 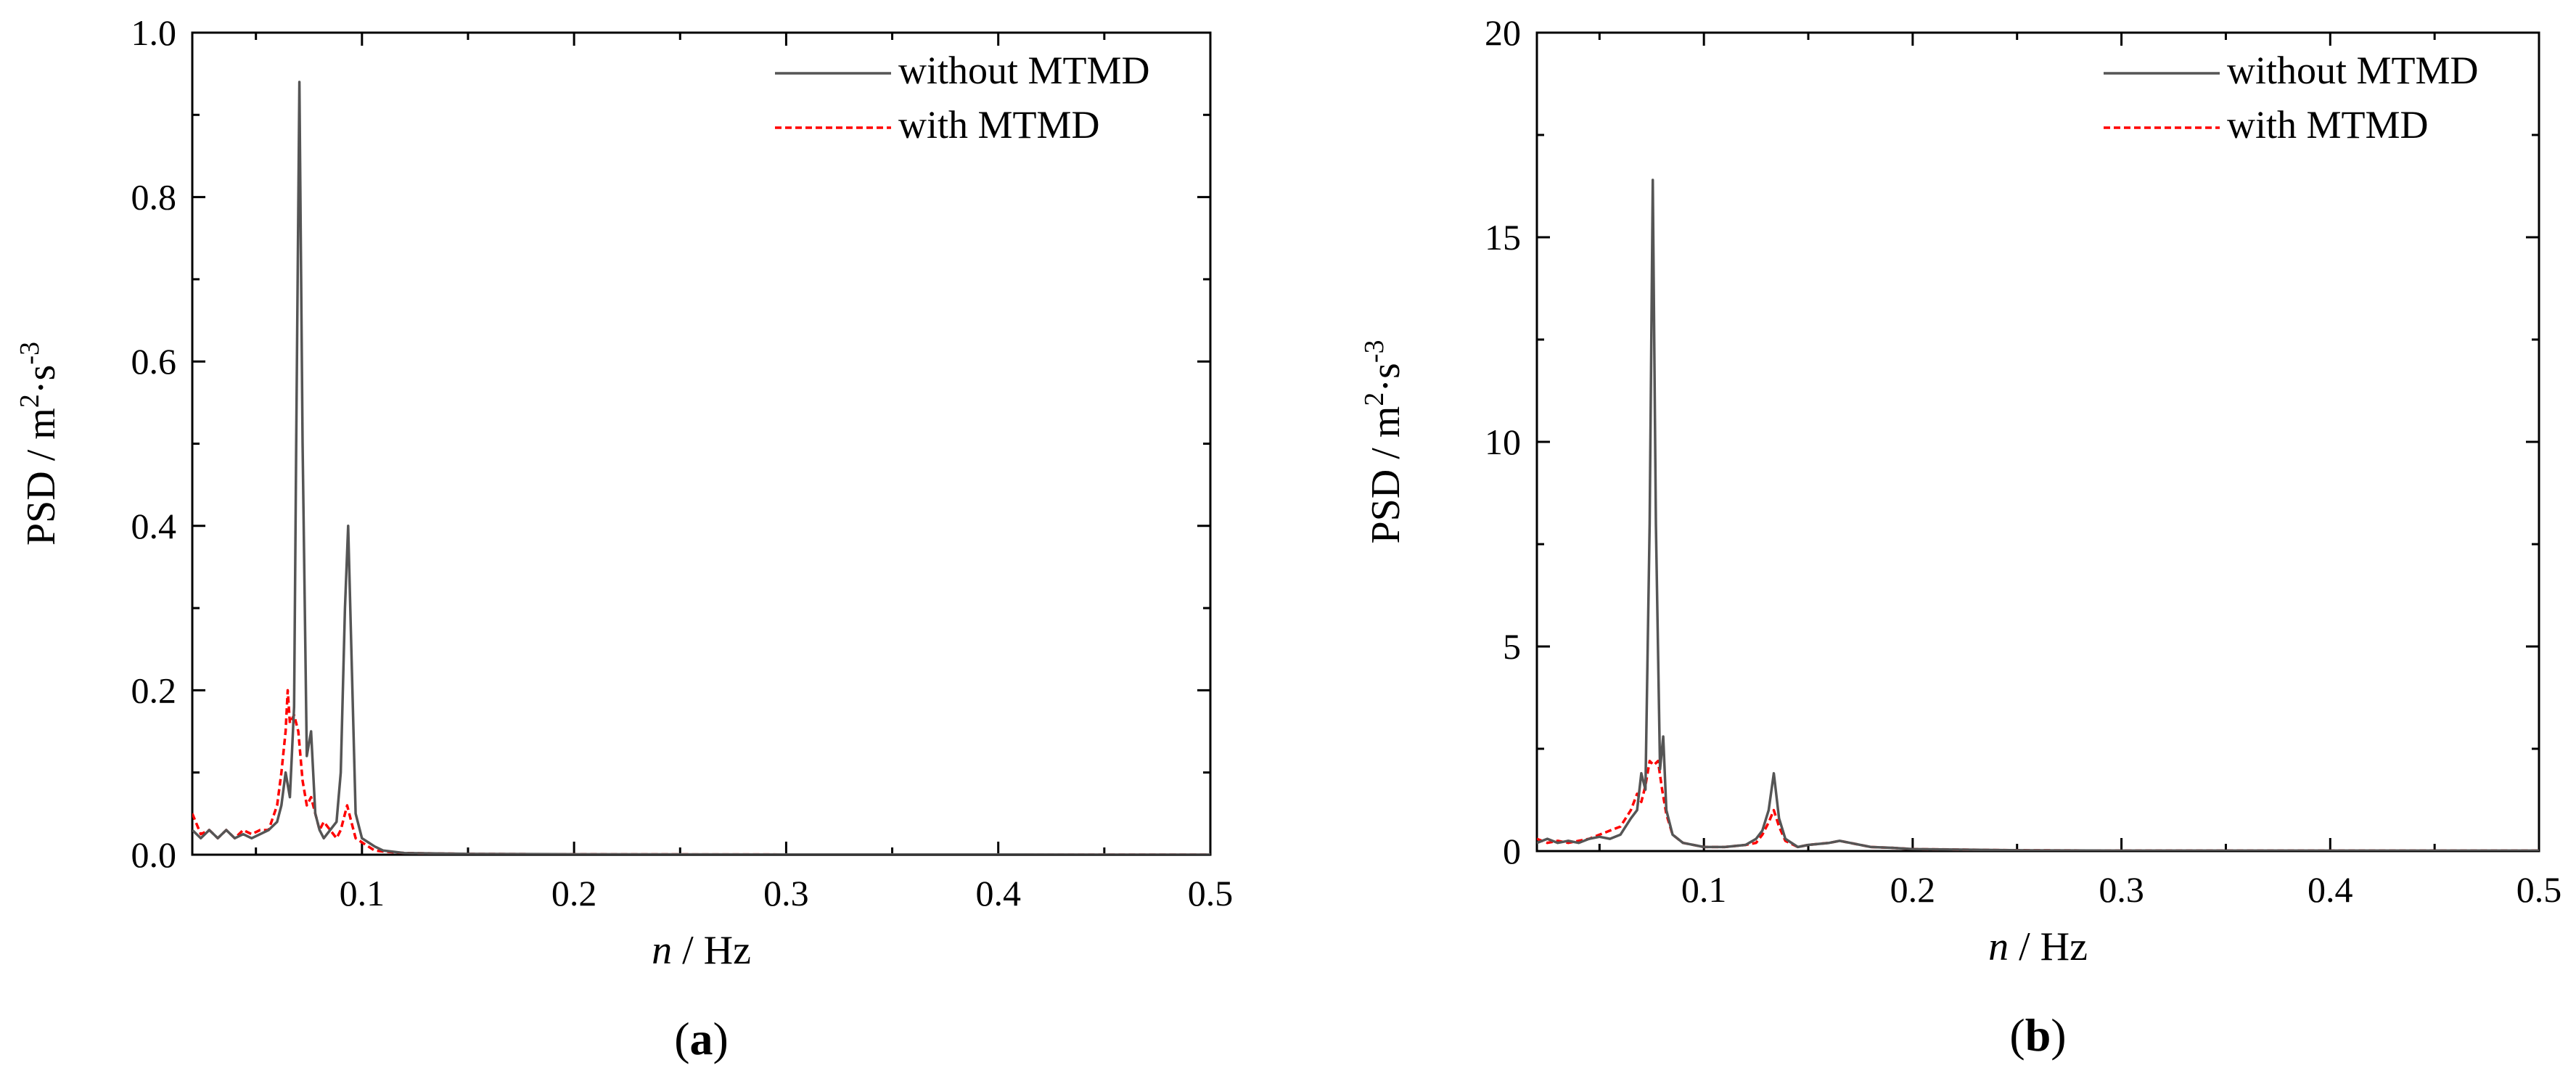 I want to click on panel-label-letter: b, so click(x=2038, y=1035).